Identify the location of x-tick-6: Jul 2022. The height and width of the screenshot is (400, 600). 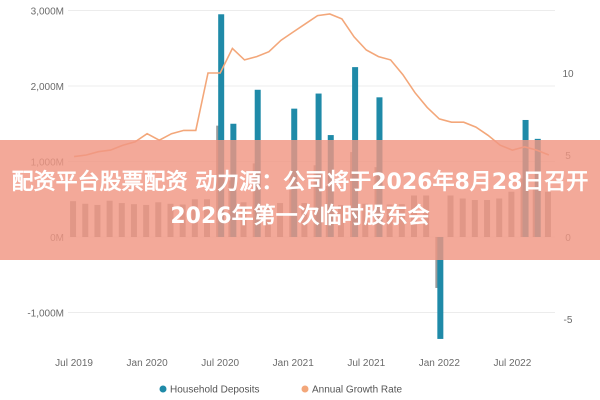
(512, 363).